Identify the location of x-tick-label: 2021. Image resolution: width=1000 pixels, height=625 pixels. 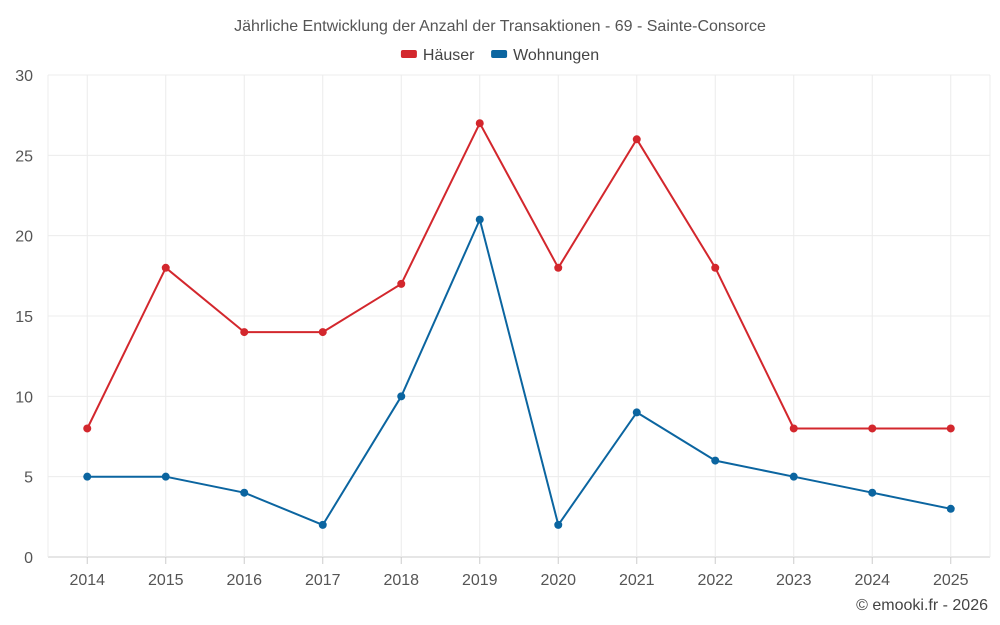
(637, 580).